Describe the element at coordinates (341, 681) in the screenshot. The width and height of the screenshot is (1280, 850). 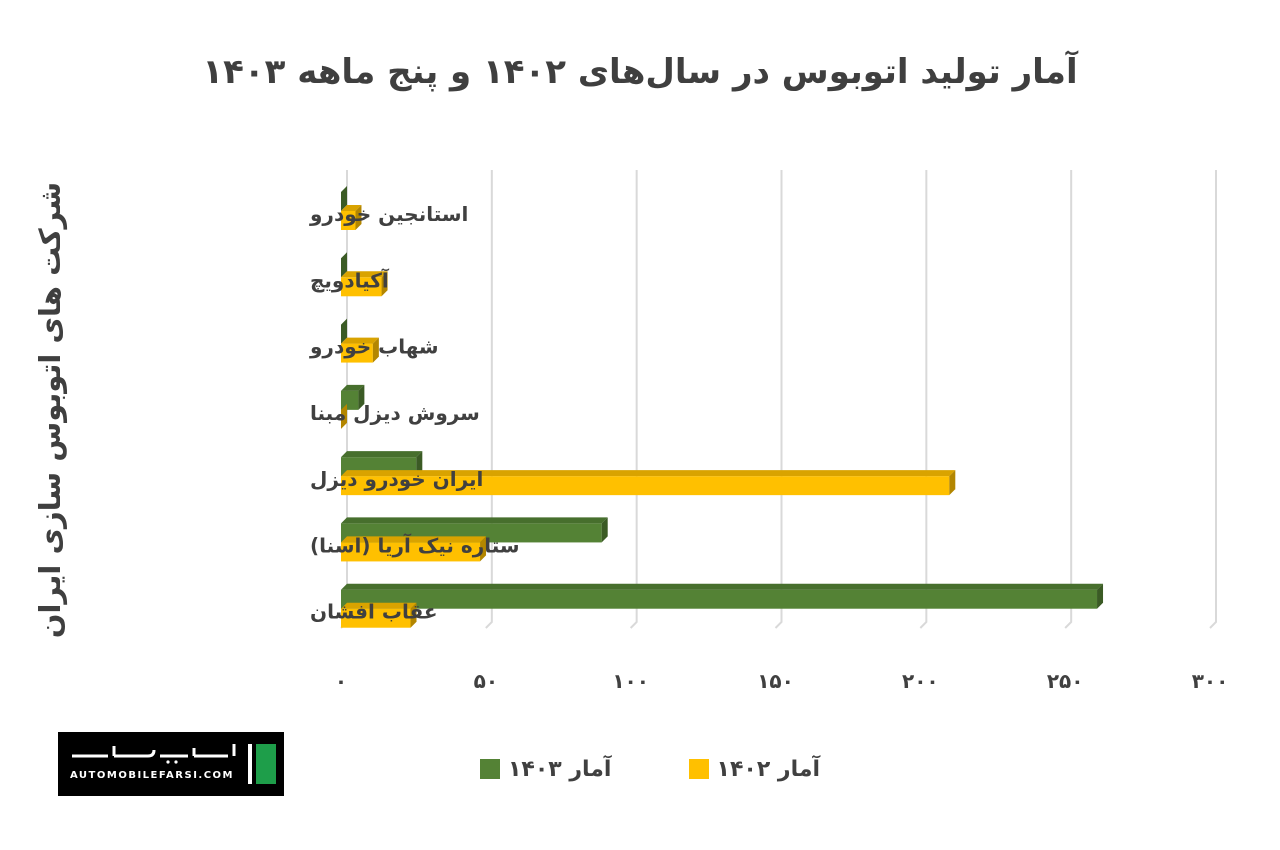
I see `x-tick-label: ۰` at that location.